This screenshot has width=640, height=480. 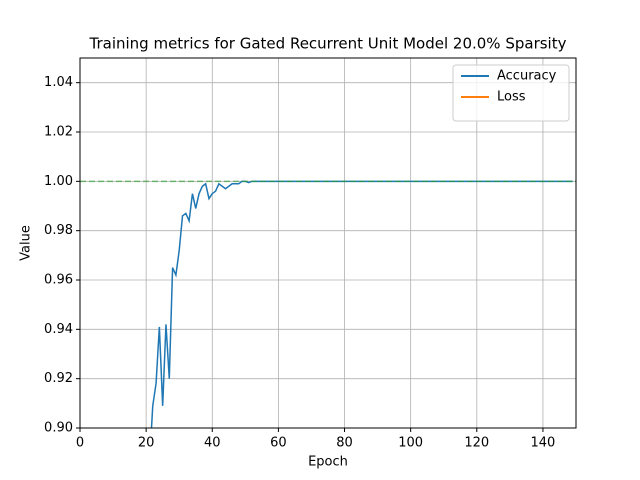 What do you see at coordinates (543, 443) in the screenshot?
I see `x-tick-label: 140` at bounding box center [543, 443].